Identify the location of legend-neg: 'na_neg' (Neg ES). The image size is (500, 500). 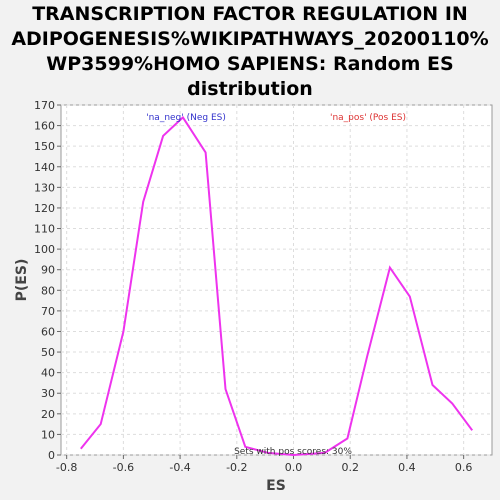
(186, 118).